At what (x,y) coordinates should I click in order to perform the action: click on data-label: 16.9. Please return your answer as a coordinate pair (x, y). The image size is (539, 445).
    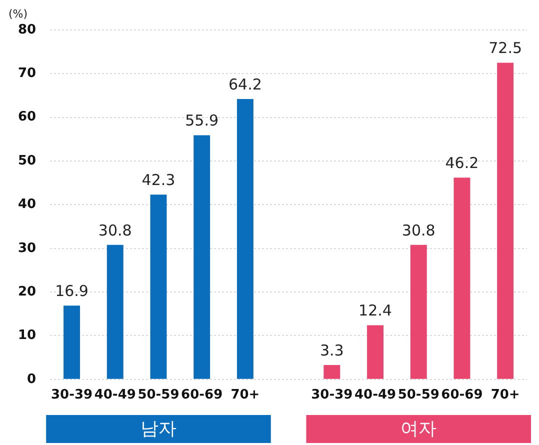
    Looking at the image, I should click on (71, 291).